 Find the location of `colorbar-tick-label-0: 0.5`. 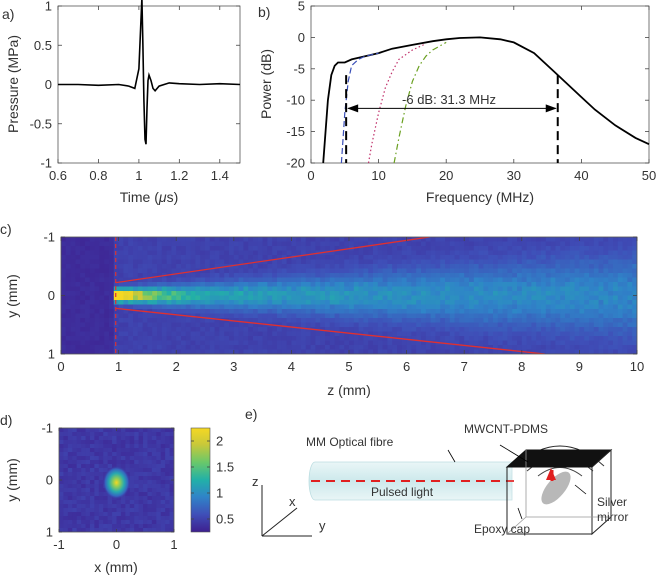

colorbar-tick-label-0: 0.5 is located at coordinates (225, 519).